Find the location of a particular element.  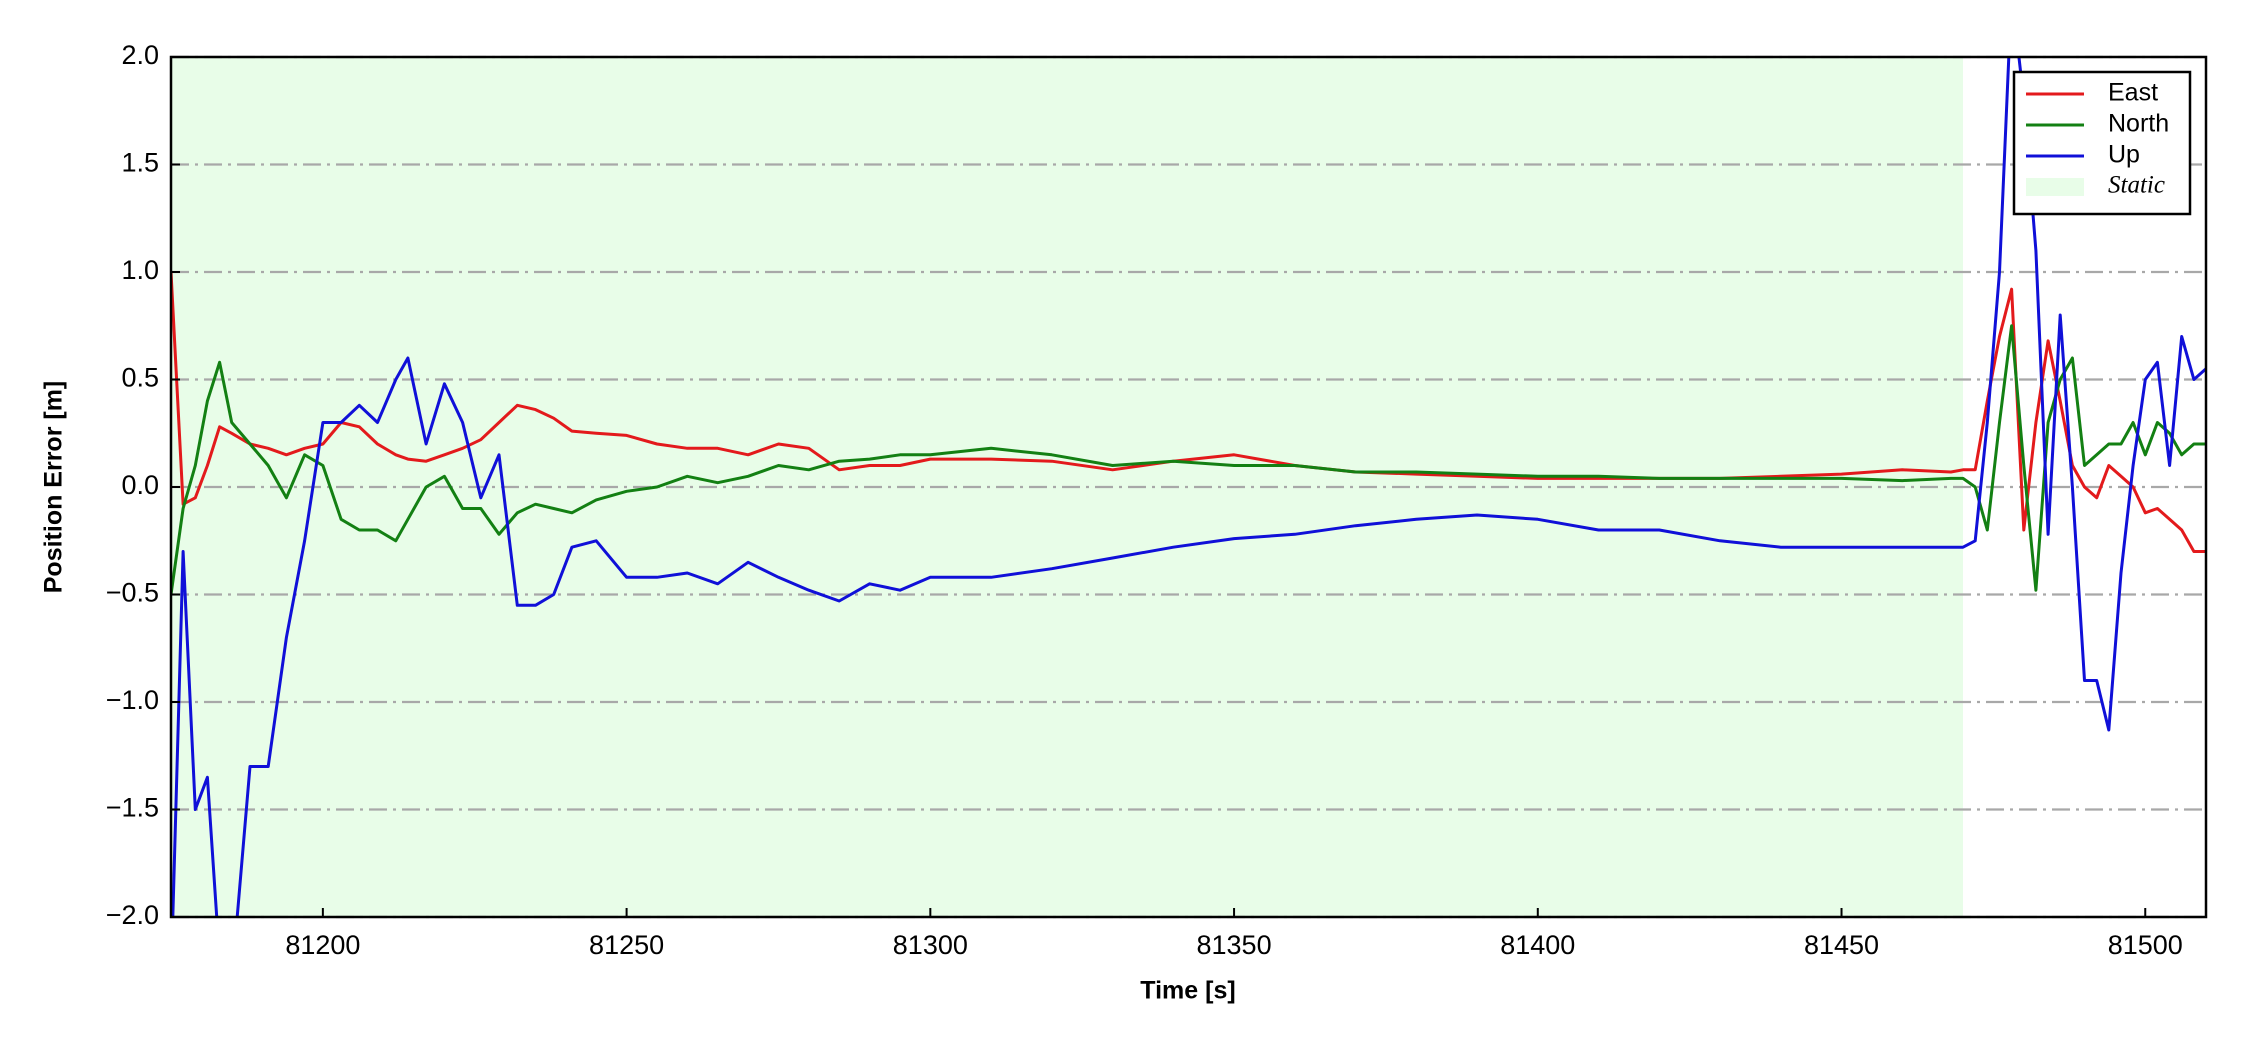

y-tick-label: −1.5 is located at coordinates (132, 808).